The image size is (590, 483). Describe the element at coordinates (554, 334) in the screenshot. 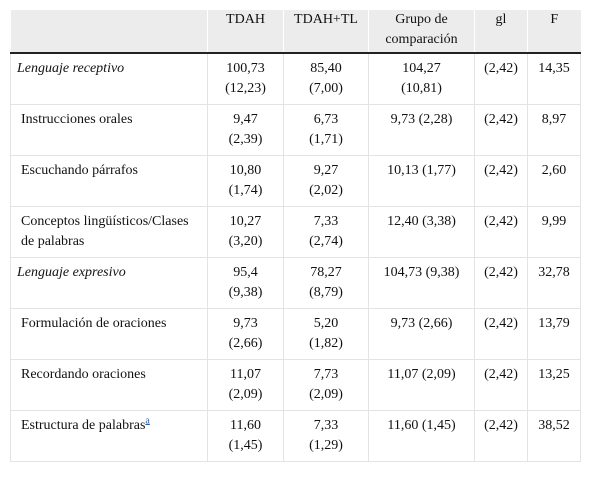

I see `table-cell: 13,79` at that location.